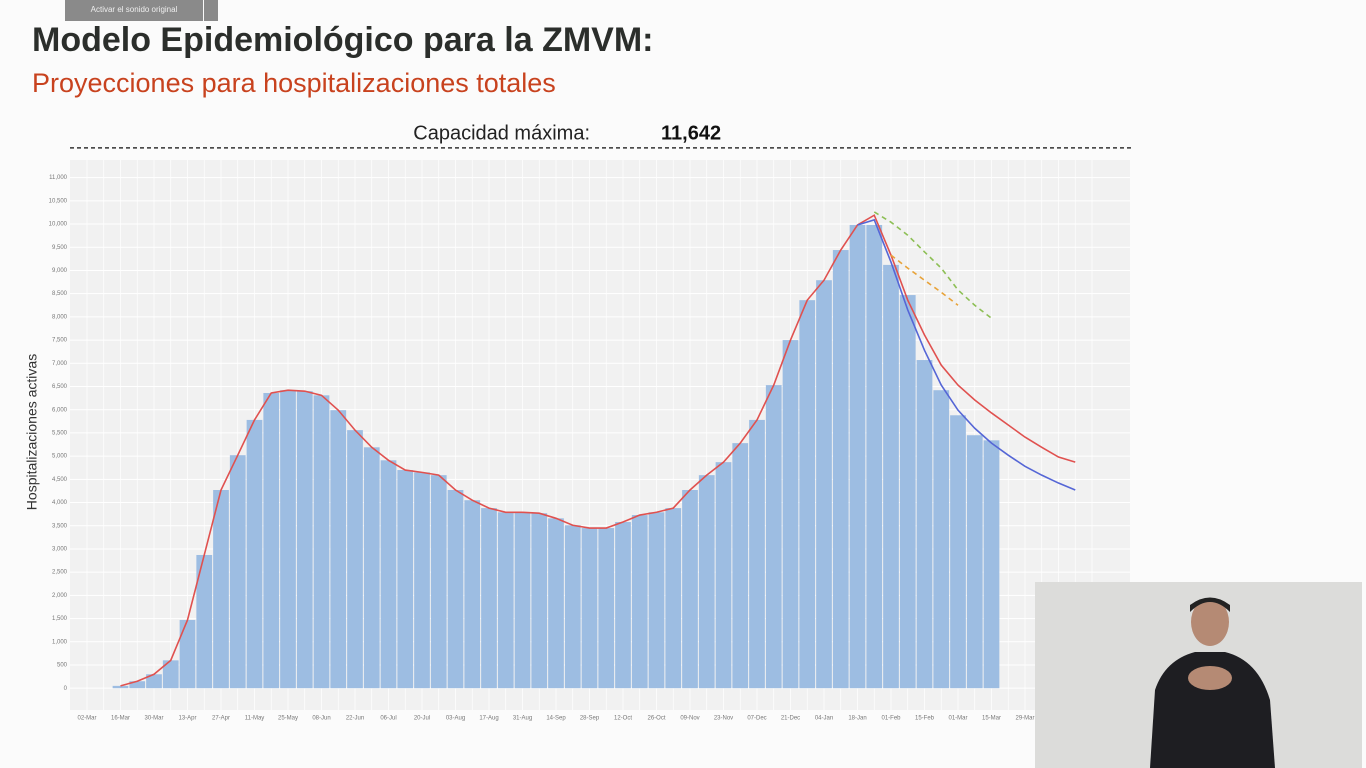 This screenshot has height=768, width=1366. What do you see at coordinates (58, 178) in the screenshot?
I see `y-tick-label: 11,000` at bounding box center [58, 178].